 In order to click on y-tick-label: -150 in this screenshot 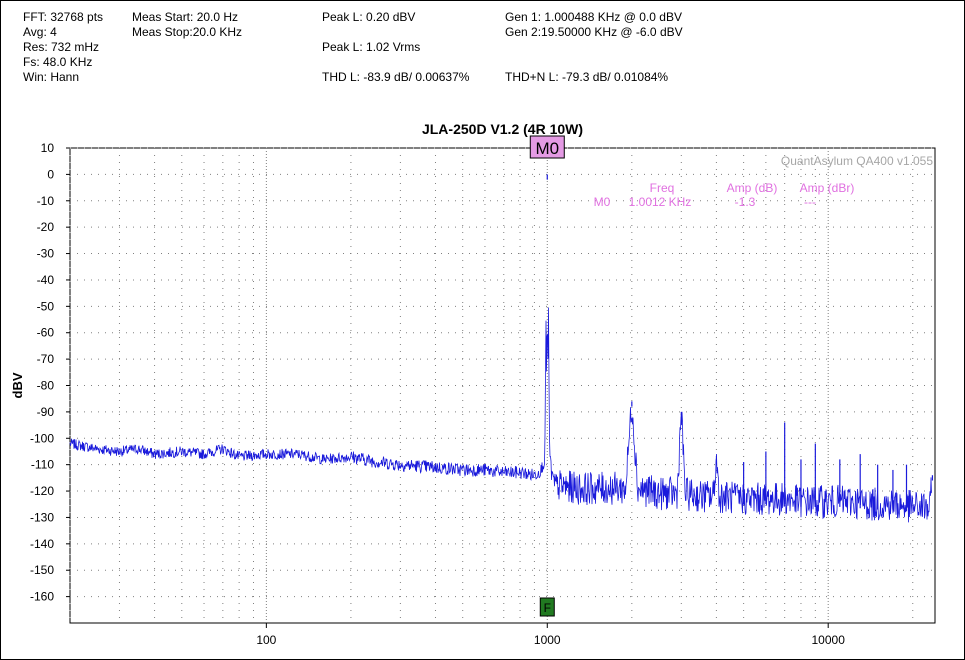, I will do `click(42, 570)`.